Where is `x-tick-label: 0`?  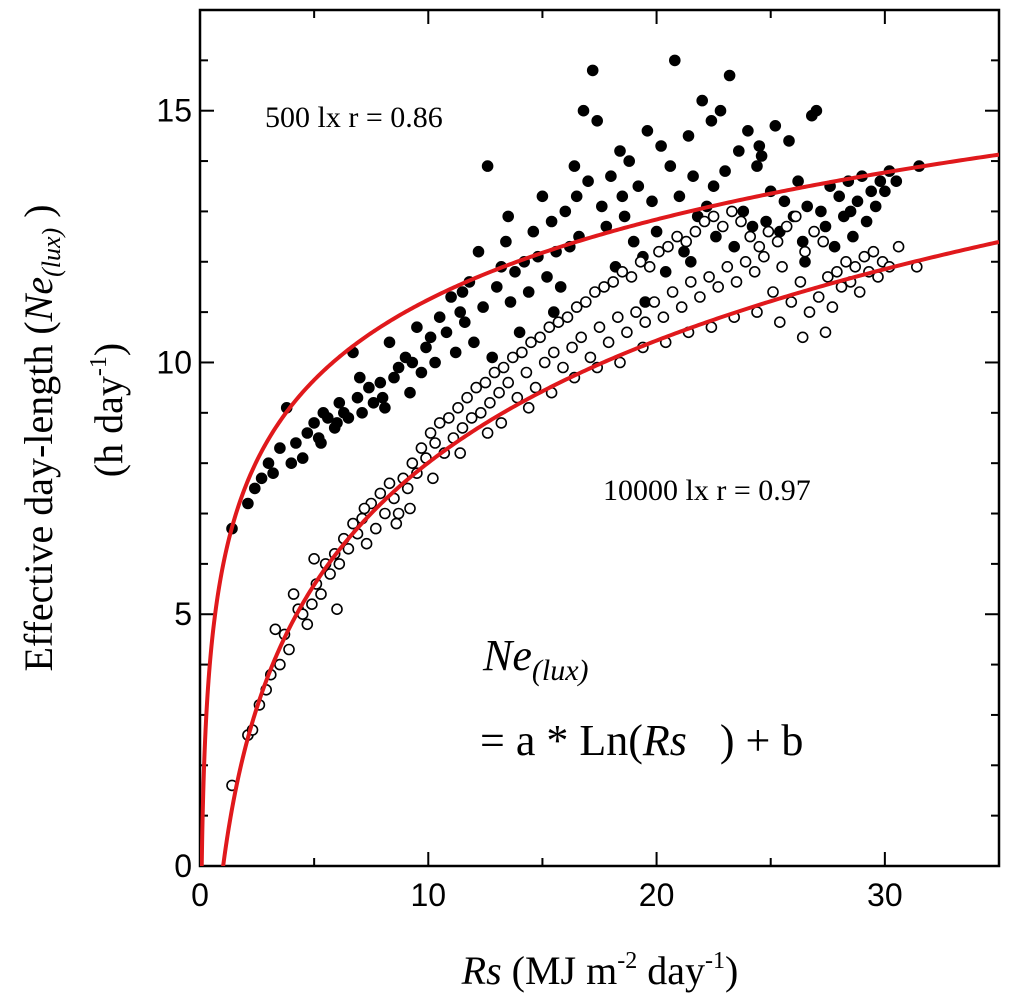
x-tick-label: 0 is located at coordinates (200, 895).